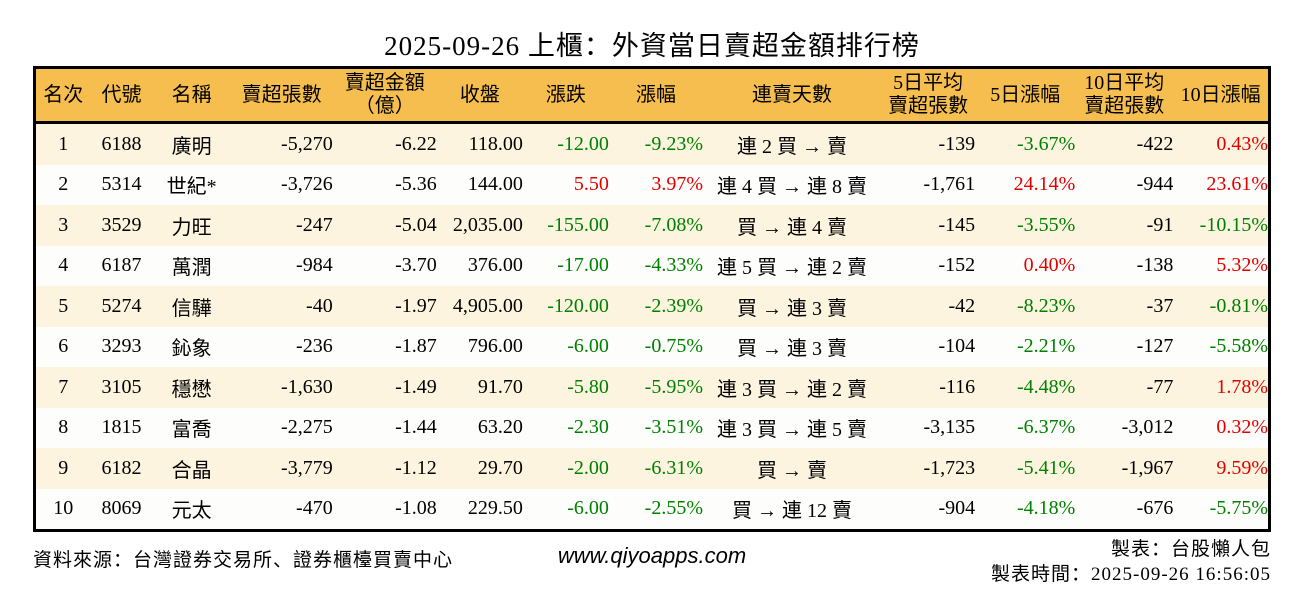 The height and width of the screenshot is (612, 1304). I want to click on cell-pct5: -2.21%, so click(1046, 346).